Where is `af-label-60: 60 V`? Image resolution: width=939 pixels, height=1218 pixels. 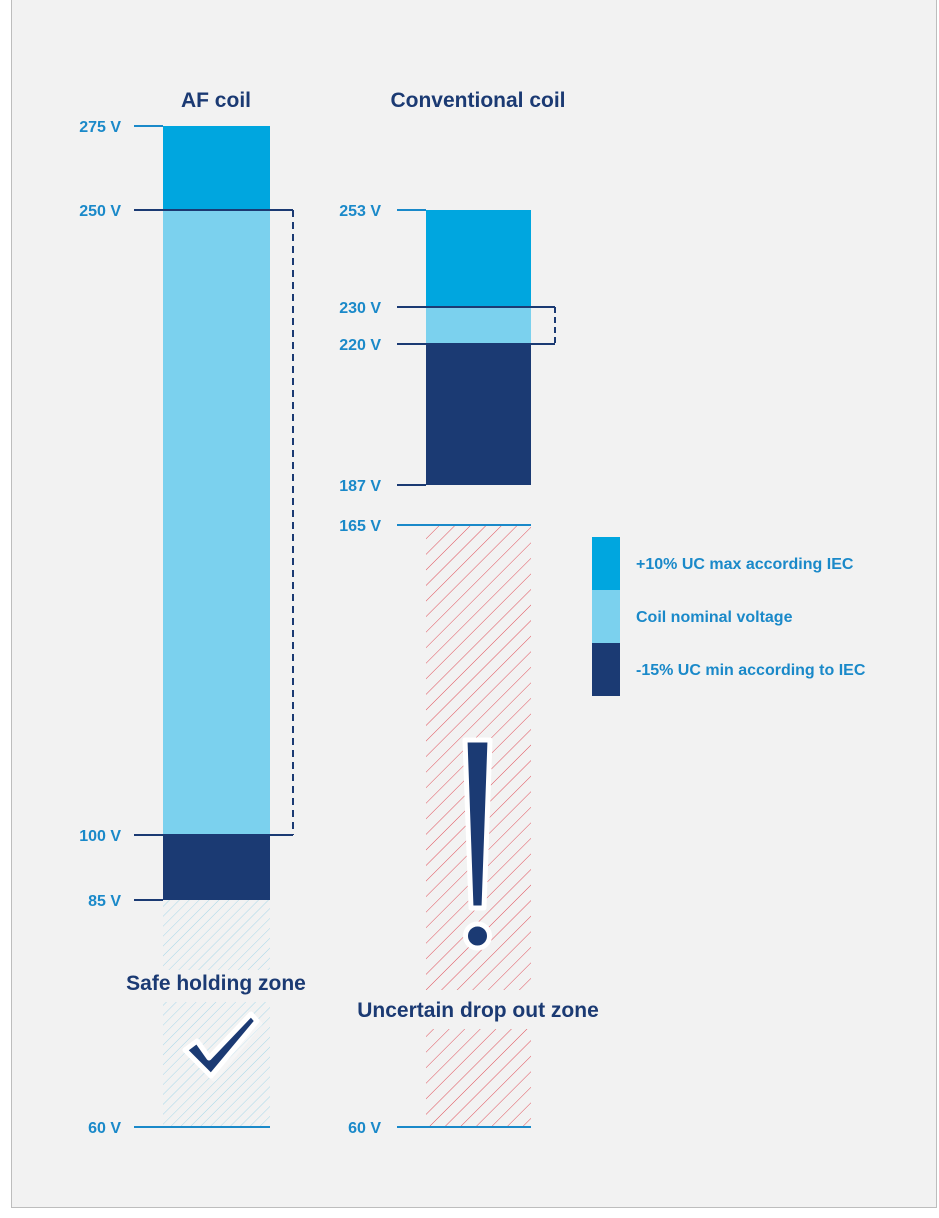 af-label-60: 60 V is located at coordinates (104, 1128).